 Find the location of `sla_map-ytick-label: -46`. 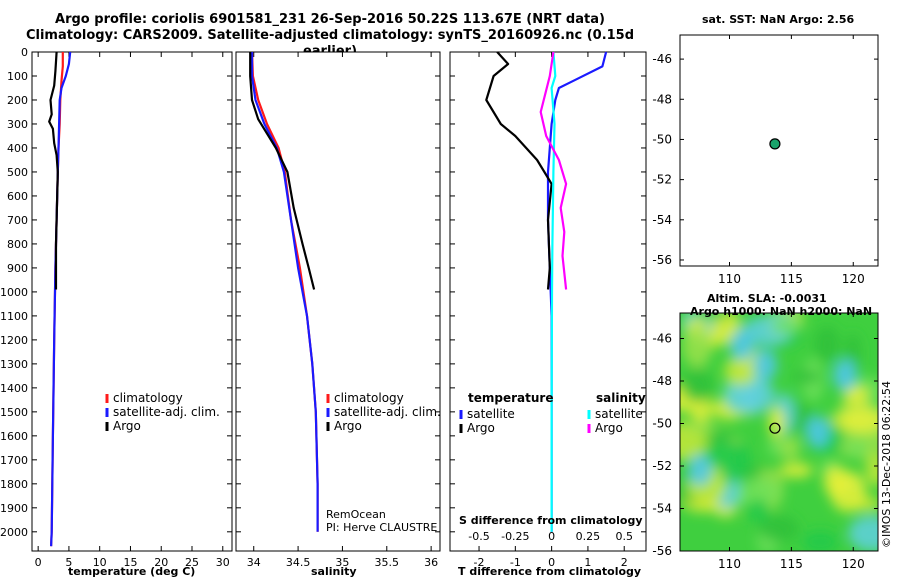

sla_map-ytick-label: -46 is located at coordinates (662, 339).